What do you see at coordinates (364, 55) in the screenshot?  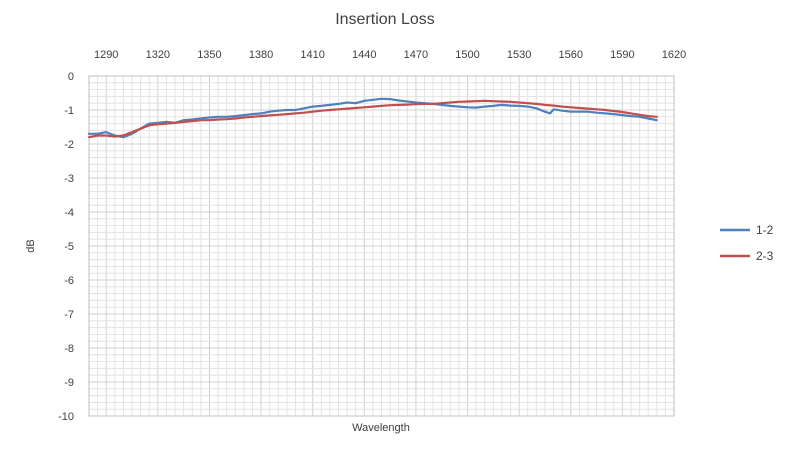 I see `x-tick-label: 1440` at bounding box center [364, 55].